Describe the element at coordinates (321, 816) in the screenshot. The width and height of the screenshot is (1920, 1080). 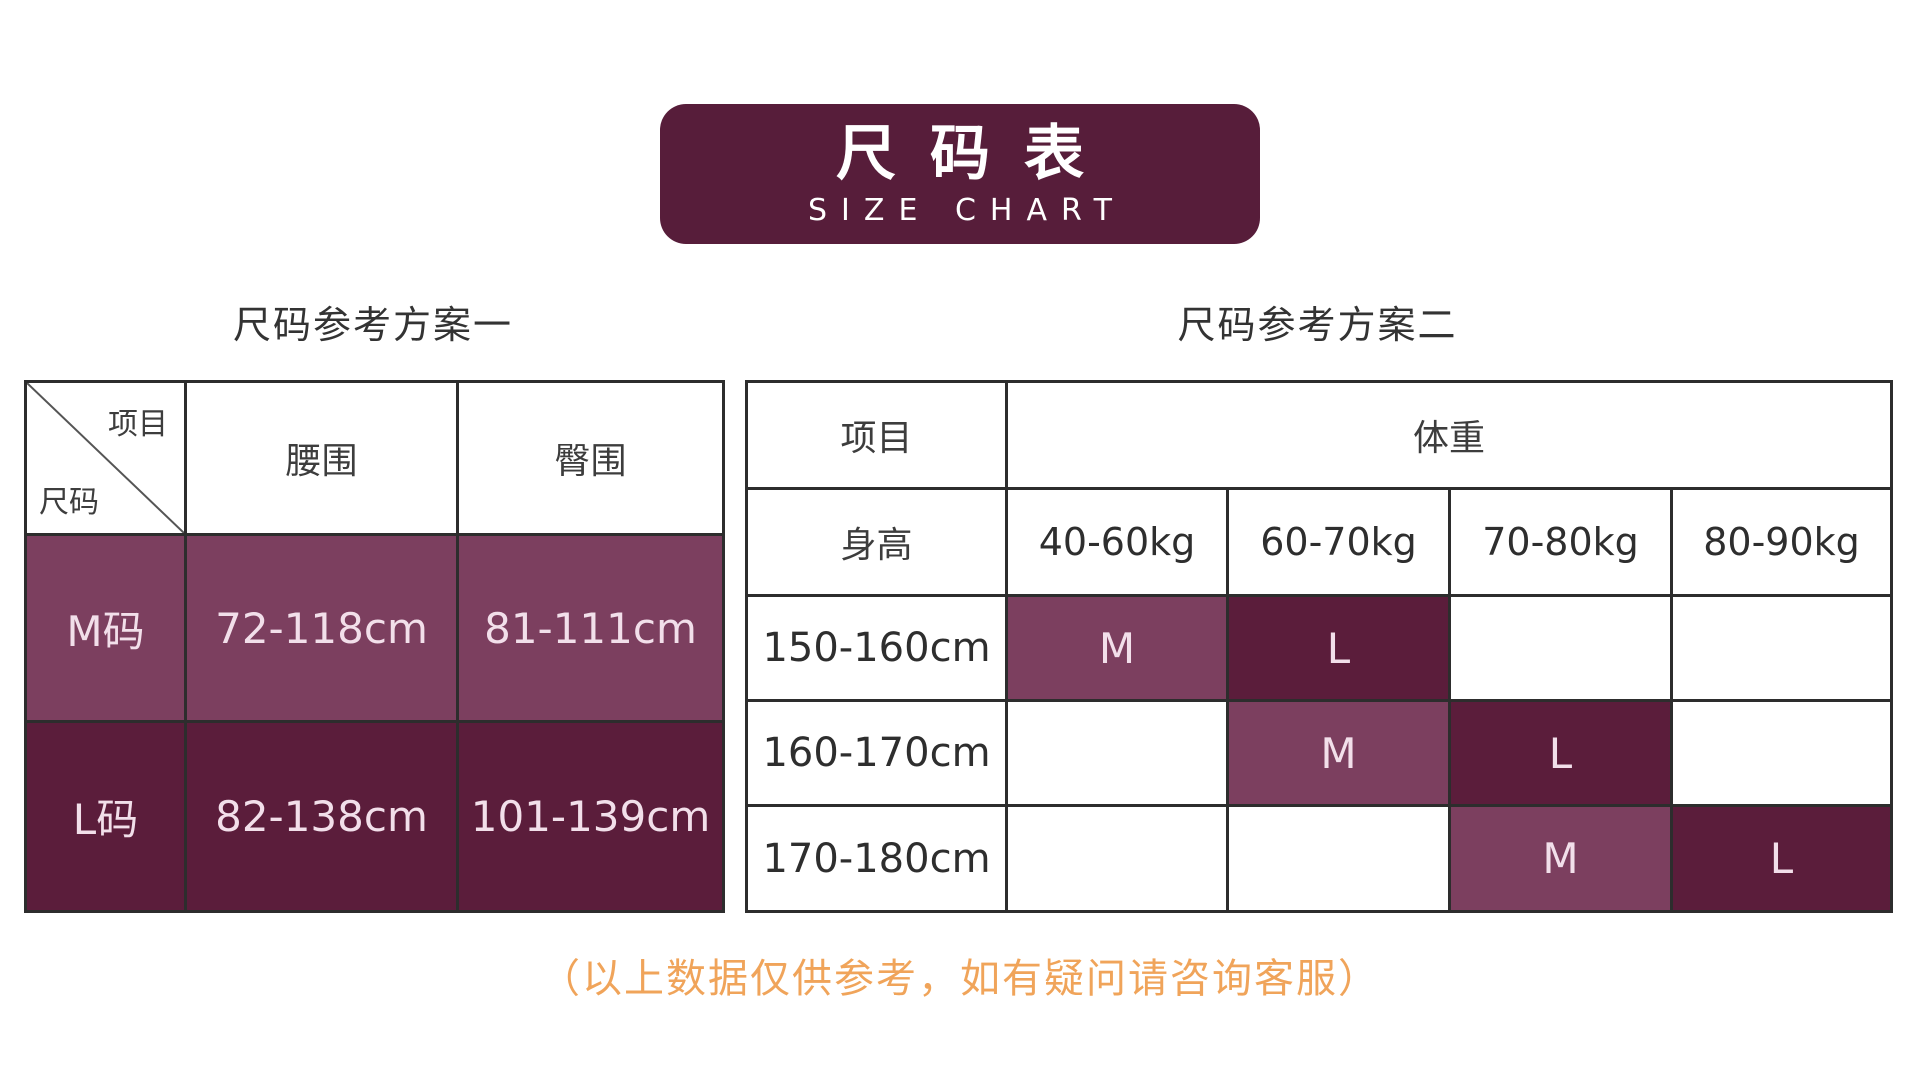
I see `waist-value-cell: 82-138cm` at that location.